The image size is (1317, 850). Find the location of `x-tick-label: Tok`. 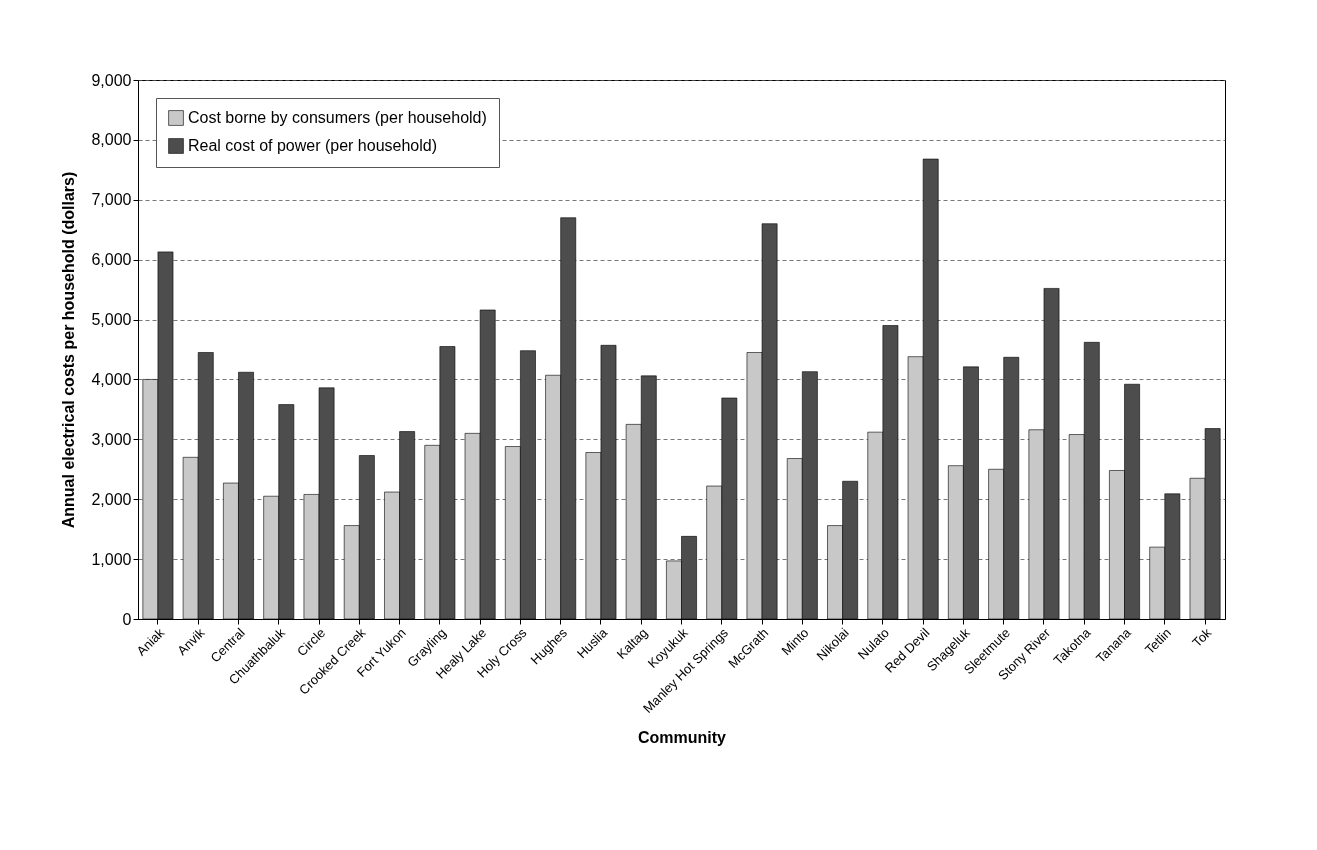

x-tick-label: Tok is located at coordinates (1202, 637).